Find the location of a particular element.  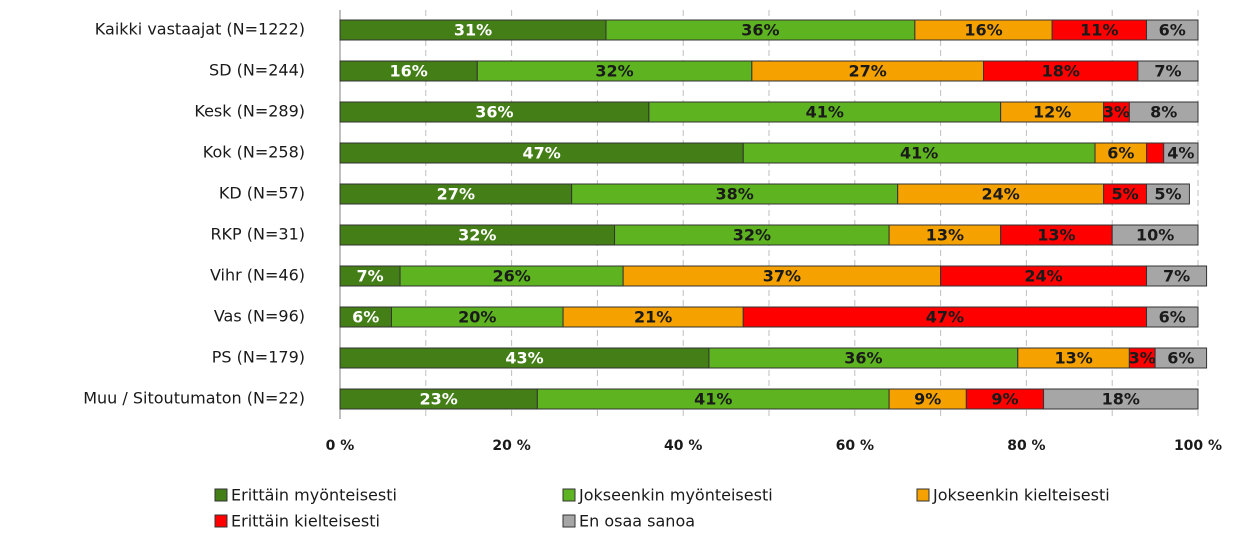

x-tick-label: 40 % is located at coordinates (683, 446).